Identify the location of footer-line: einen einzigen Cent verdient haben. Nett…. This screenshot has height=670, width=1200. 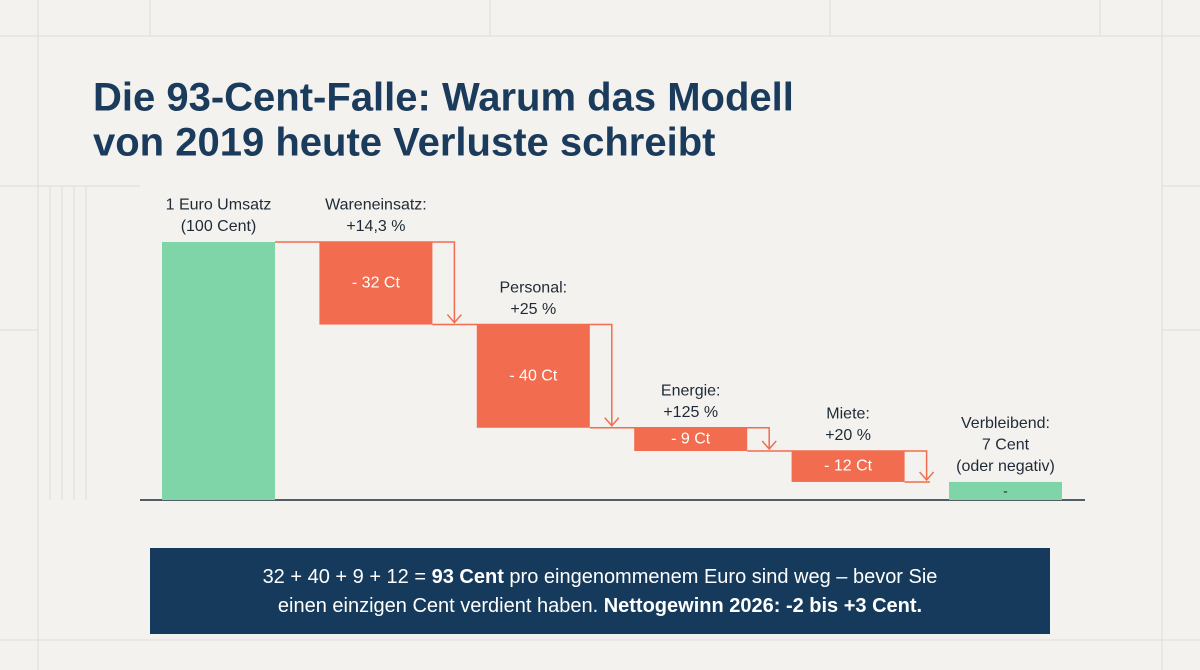
(600, 606).